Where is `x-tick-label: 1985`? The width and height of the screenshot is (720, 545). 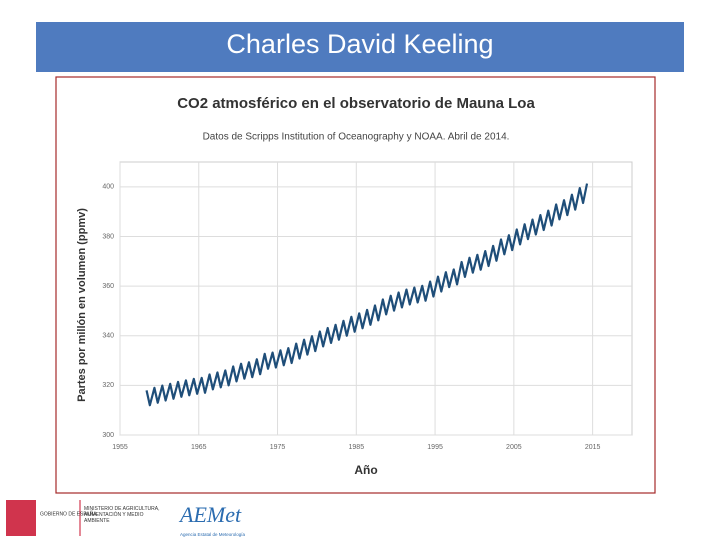
x-tick-label: 1985 is located at coordinates (357, 447).